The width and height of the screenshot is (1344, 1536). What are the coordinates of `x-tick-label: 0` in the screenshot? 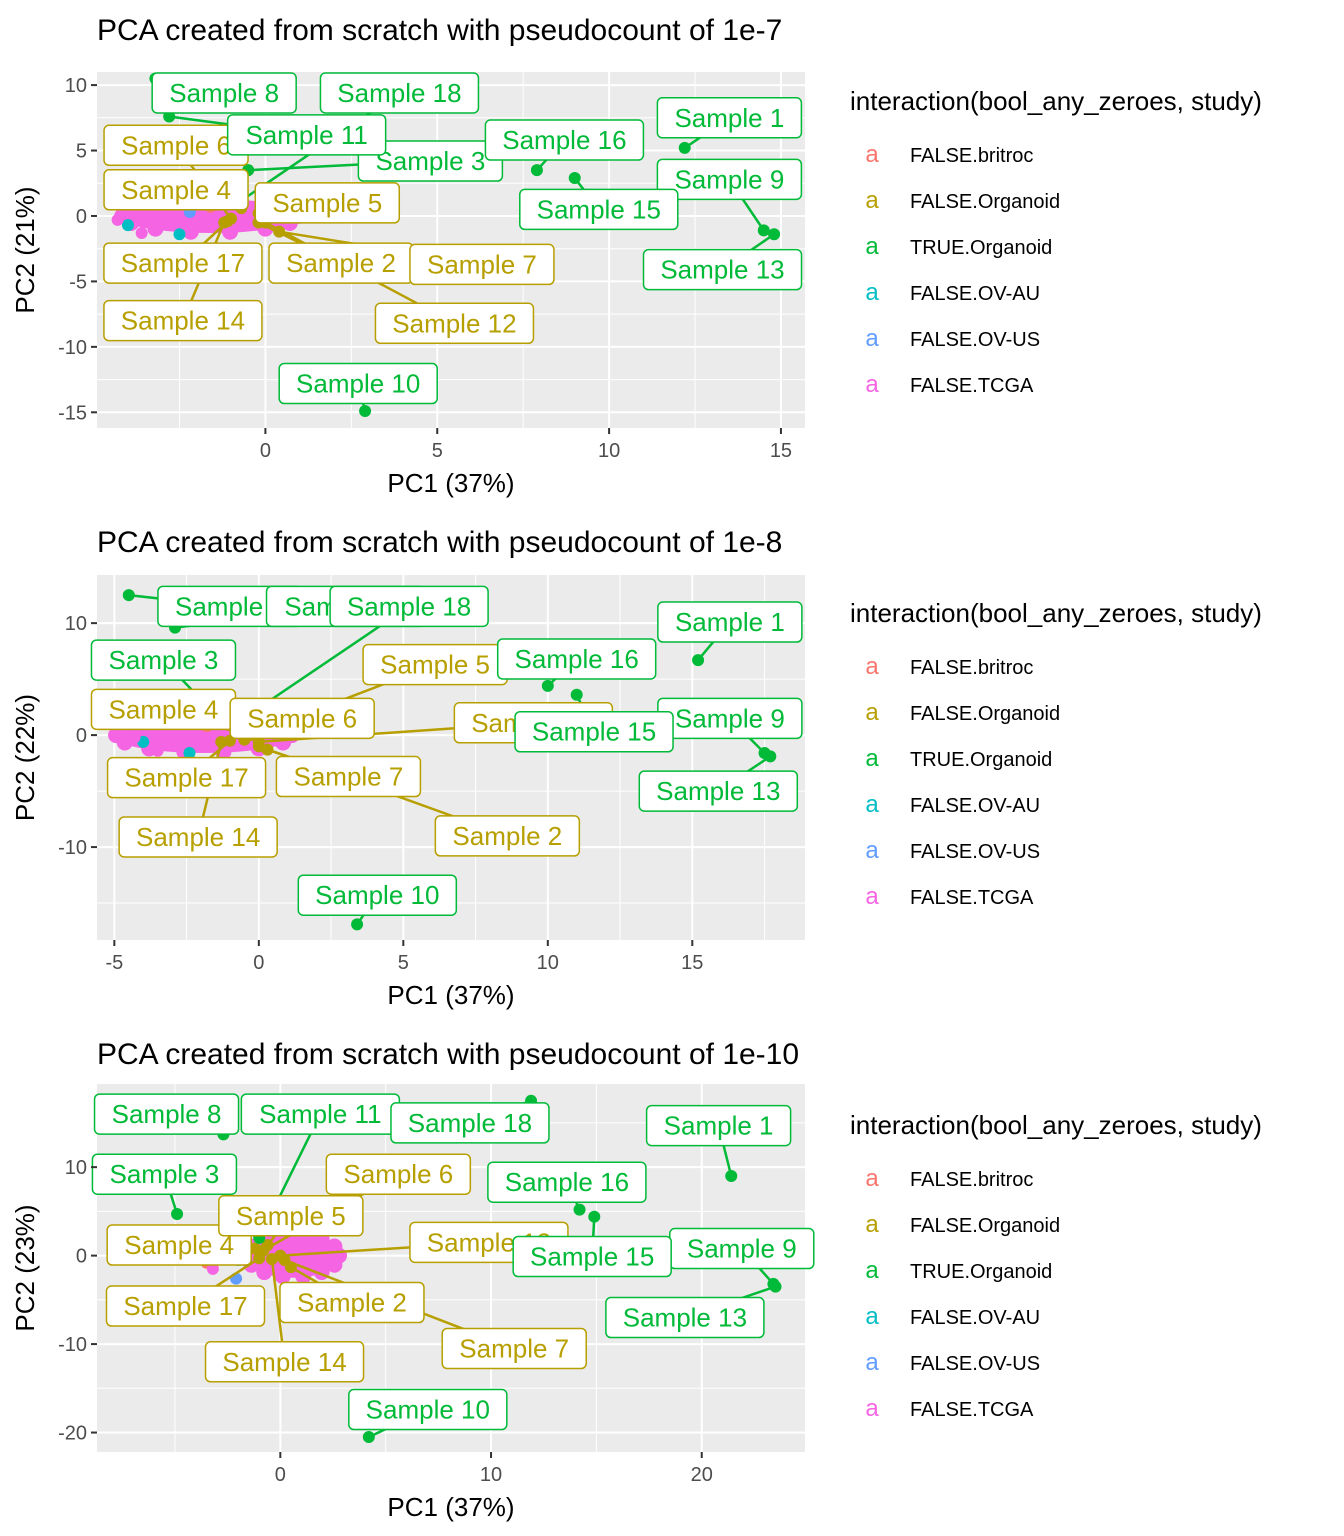 It's located at (280, 1475).